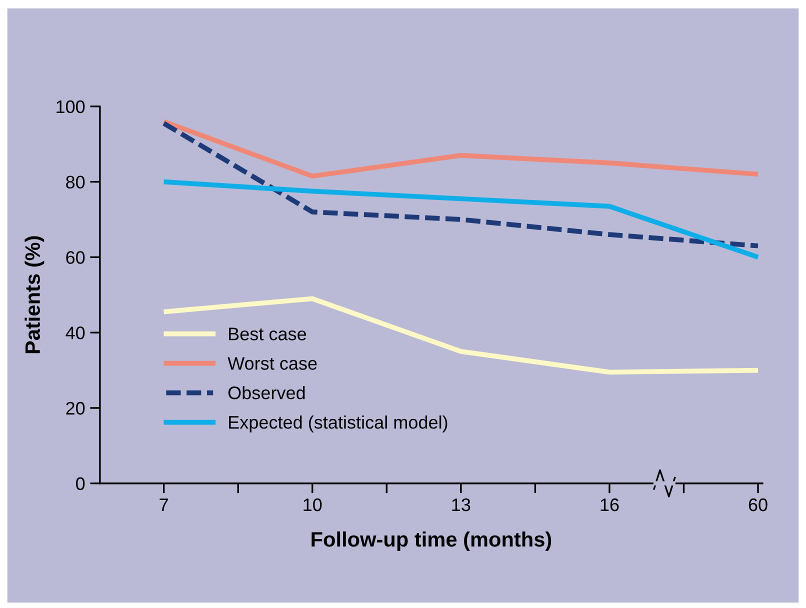  I want to click on y-axis-title: Patients (%), so click(34, 295).